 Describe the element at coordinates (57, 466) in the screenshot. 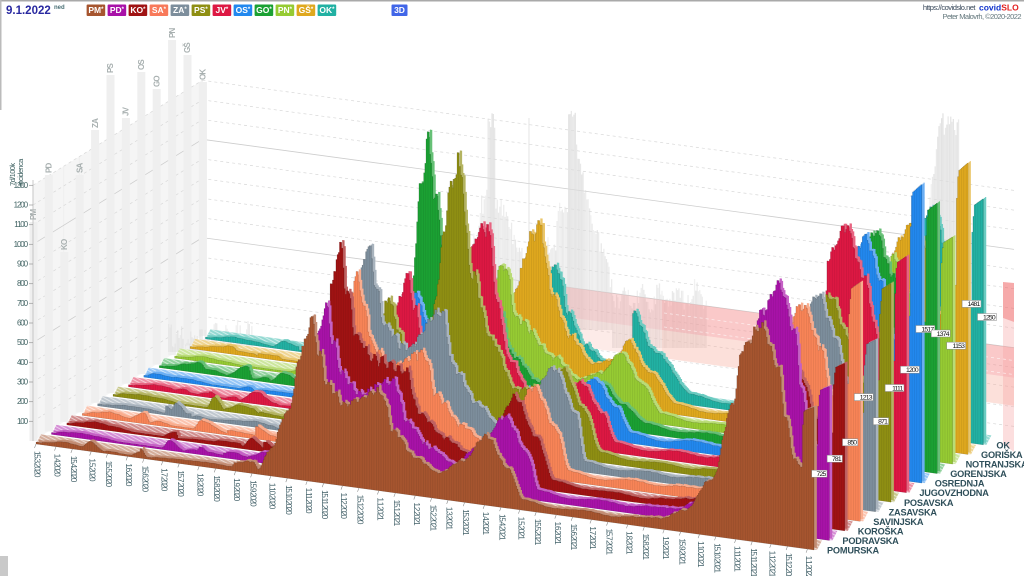

I see `svg-text: 1.4.2020` at that location.